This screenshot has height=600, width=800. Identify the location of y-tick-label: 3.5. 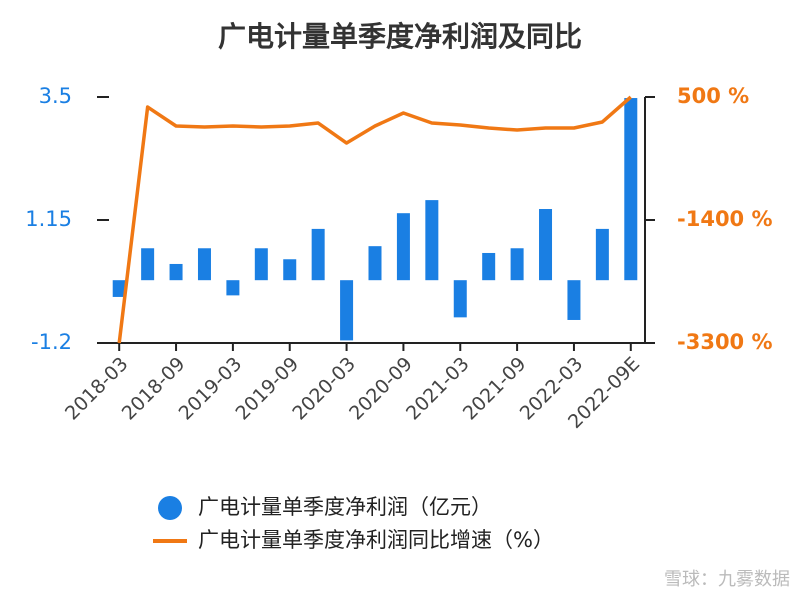
(55, 96).